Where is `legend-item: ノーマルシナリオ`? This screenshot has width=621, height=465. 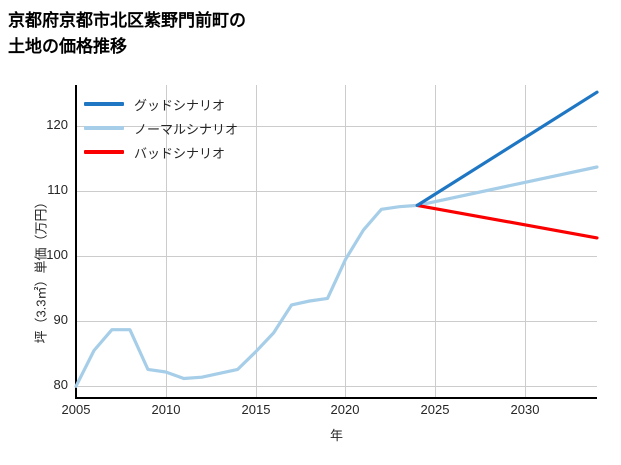 legend-item: ノーマルシナリオ is located at coordinates (196, 128).